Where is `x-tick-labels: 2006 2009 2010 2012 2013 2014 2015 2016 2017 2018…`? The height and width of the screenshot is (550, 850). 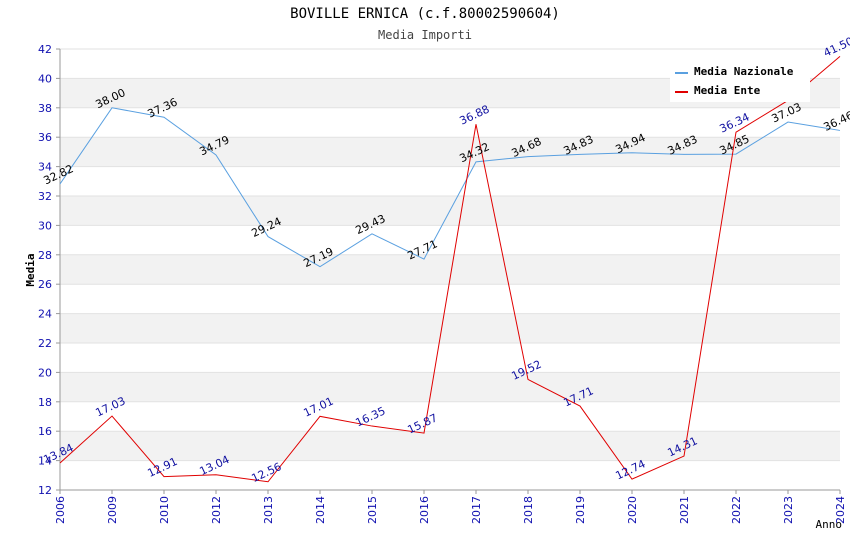
x-tick-labels: 2006 2009 2010 2012 2013 2014 2015 2016 2017 2018… is located at coordinates (450, 507).